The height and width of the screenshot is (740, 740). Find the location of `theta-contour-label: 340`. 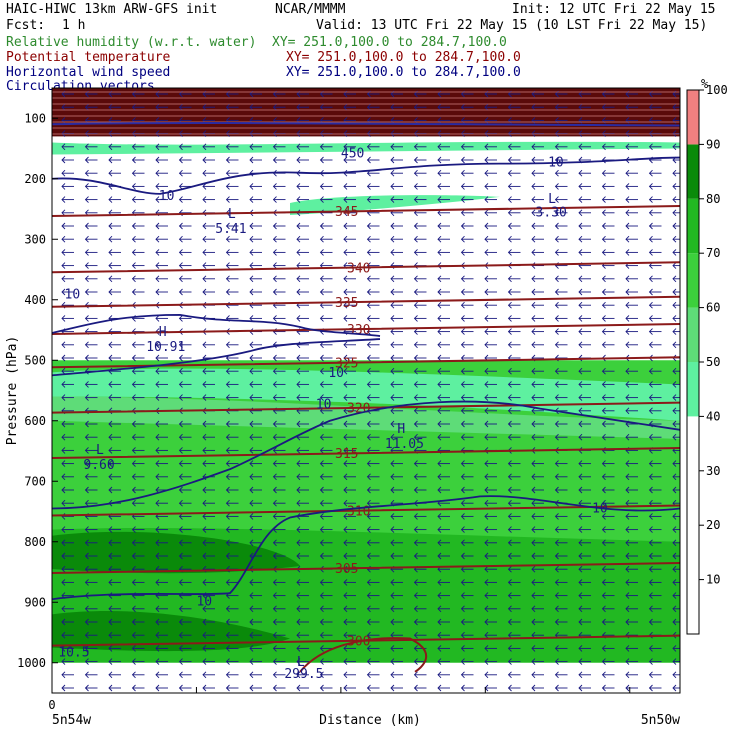

theta-contour-label: 340 is located at coordinates (358, 268).